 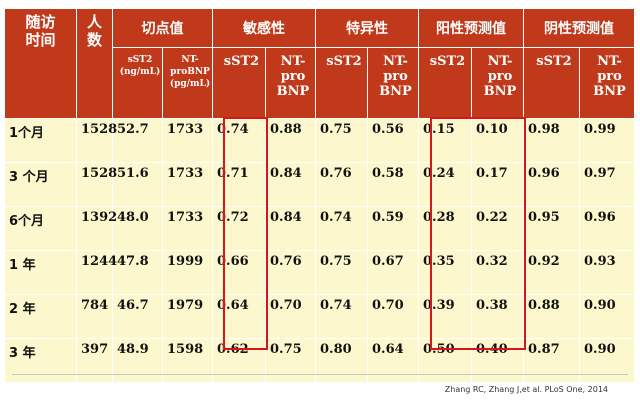 What do you see at coordinates (239, 83) in the screenshot?
I see `subheader-sens-sst2: sST2` at bounding box center [239, 83].